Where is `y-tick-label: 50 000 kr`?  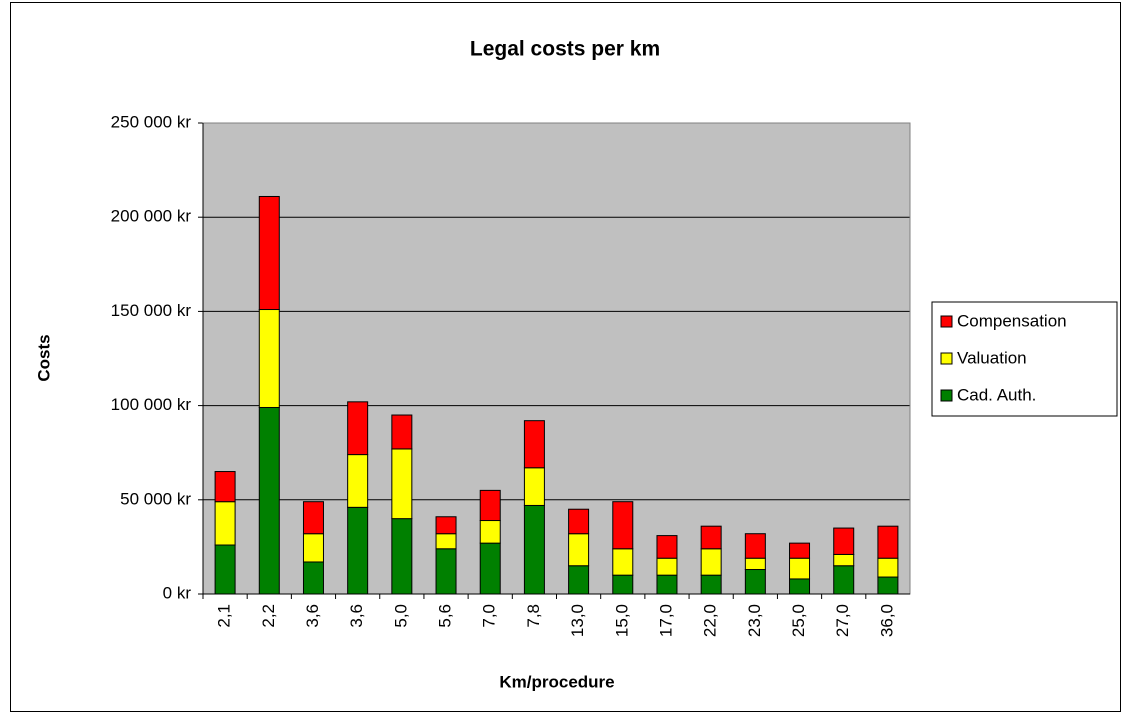 y-tick-label: 50 000 kr is located at coordinates (155, 498).